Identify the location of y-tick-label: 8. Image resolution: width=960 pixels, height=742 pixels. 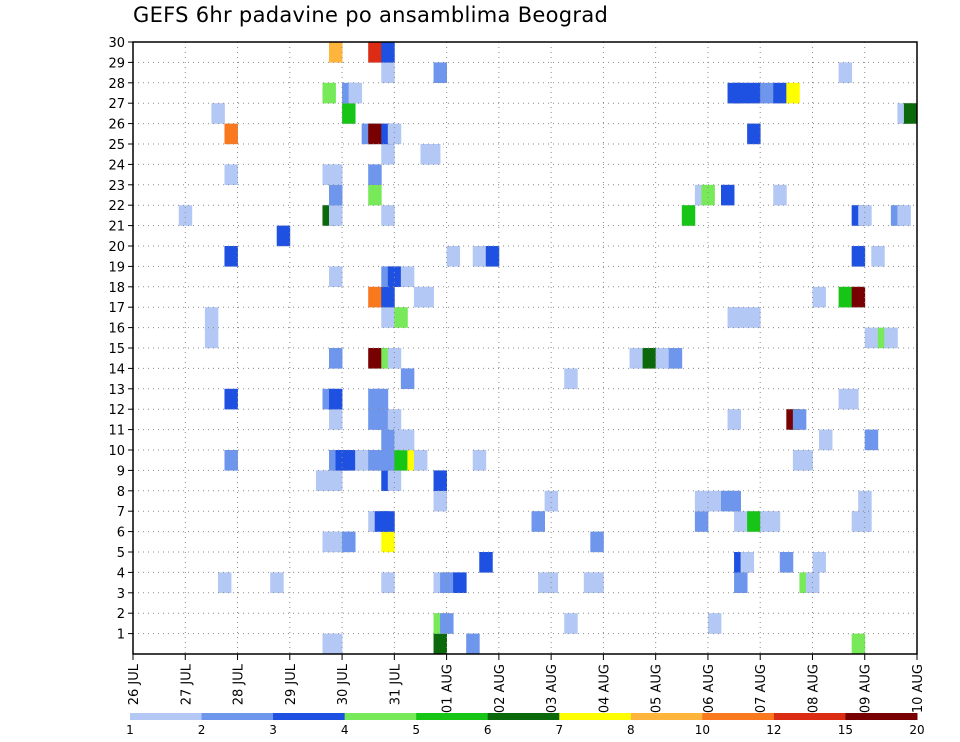
(121, 492).